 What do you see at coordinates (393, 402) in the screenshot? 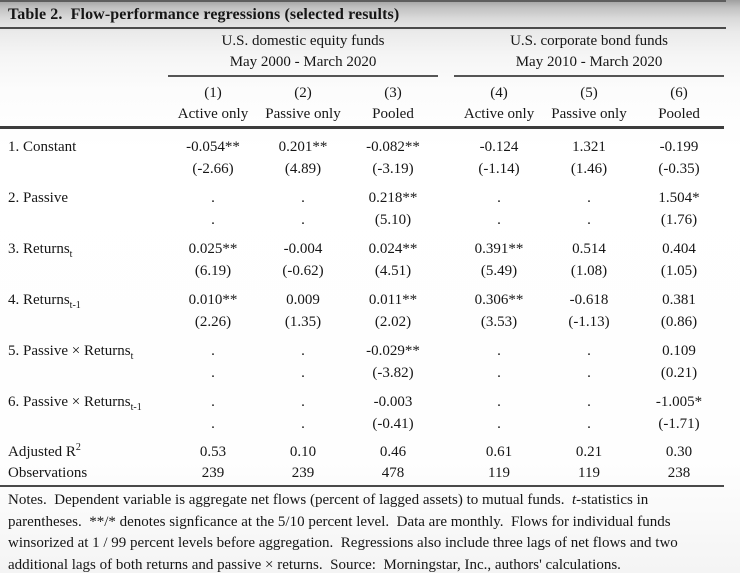
I see `coef-cell: -0.003` at bounding box center [393, 402].